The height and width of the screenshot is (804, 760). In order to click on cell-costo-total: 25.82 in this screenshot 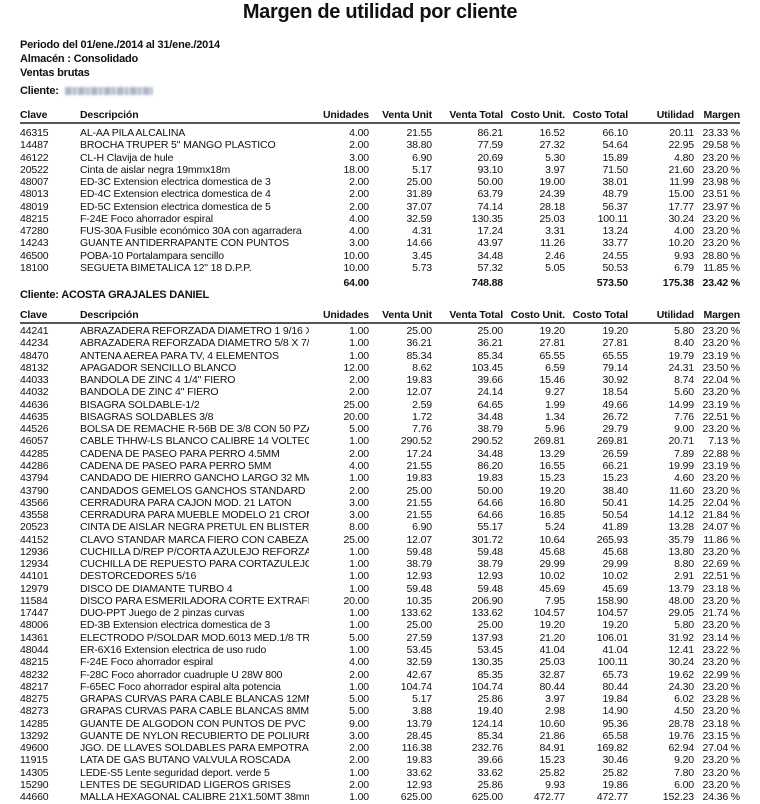, I will do `click(615, 772)`.